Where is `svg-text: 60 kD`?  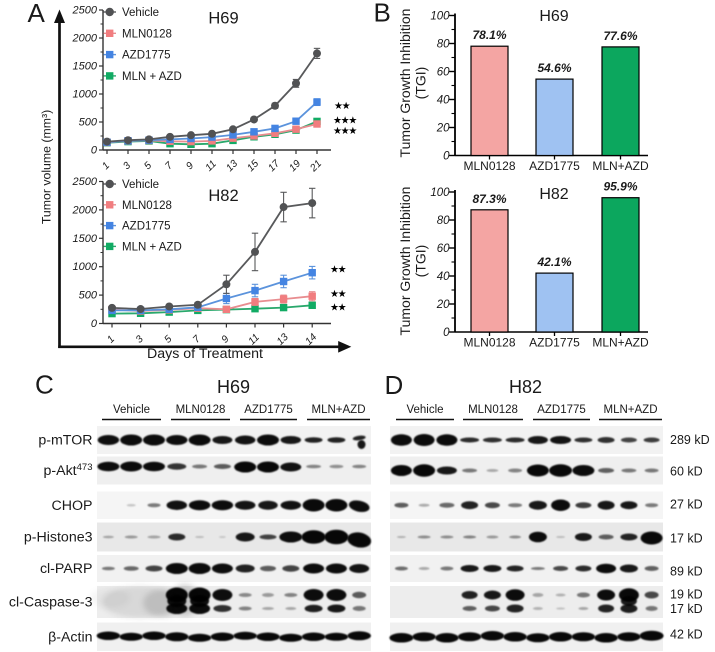
svg-text: 60 kD is located at coordinates (686, 472).